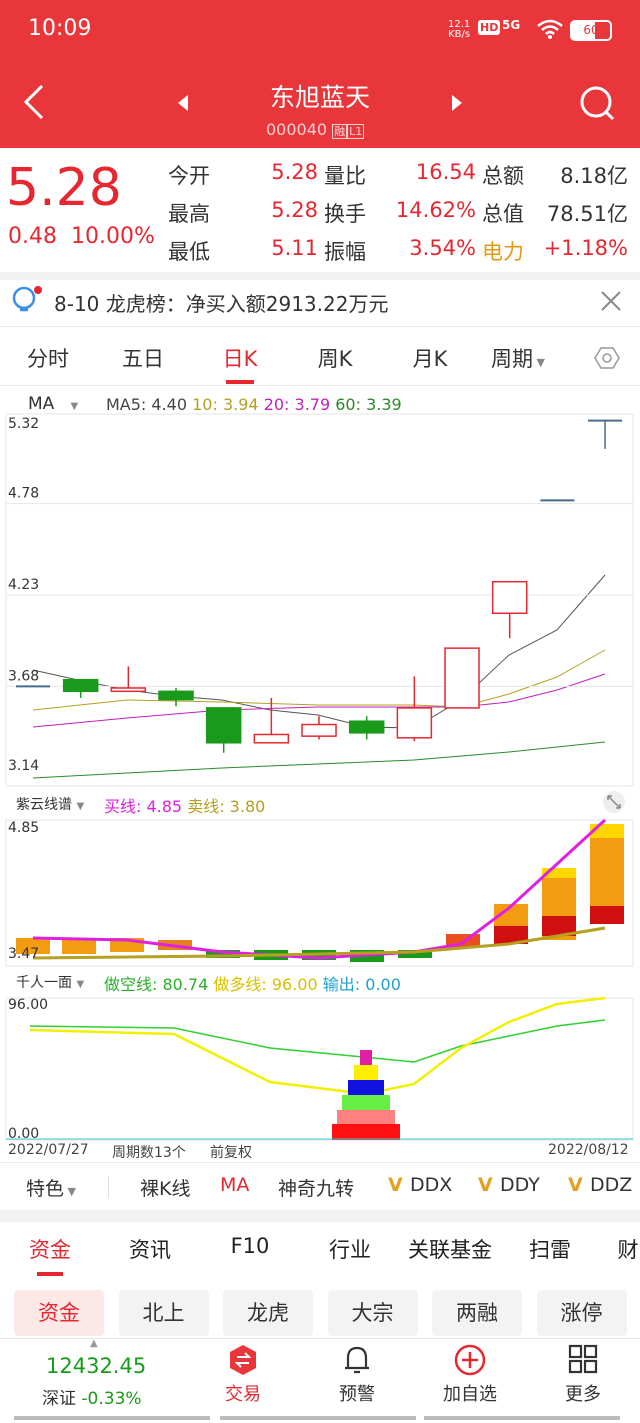 The width and height of the screenshot is (640, 1423). Describe the element at coordinates (372, 1313) in the screenshot. I see `chip: 大宗` at that location.